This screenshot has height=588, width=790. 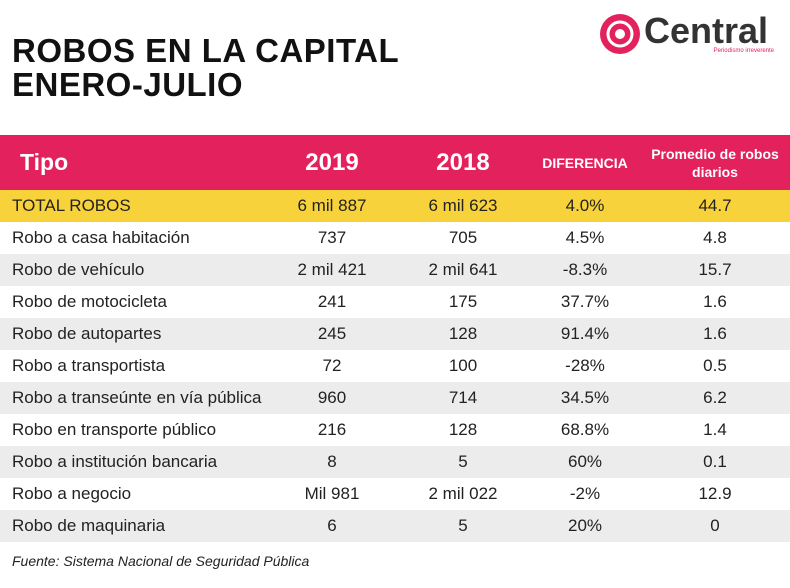 What do you see at coordinates (332, 301) in the screenshot?
I see `table-cell: 241` at bounding box center [332, 301].